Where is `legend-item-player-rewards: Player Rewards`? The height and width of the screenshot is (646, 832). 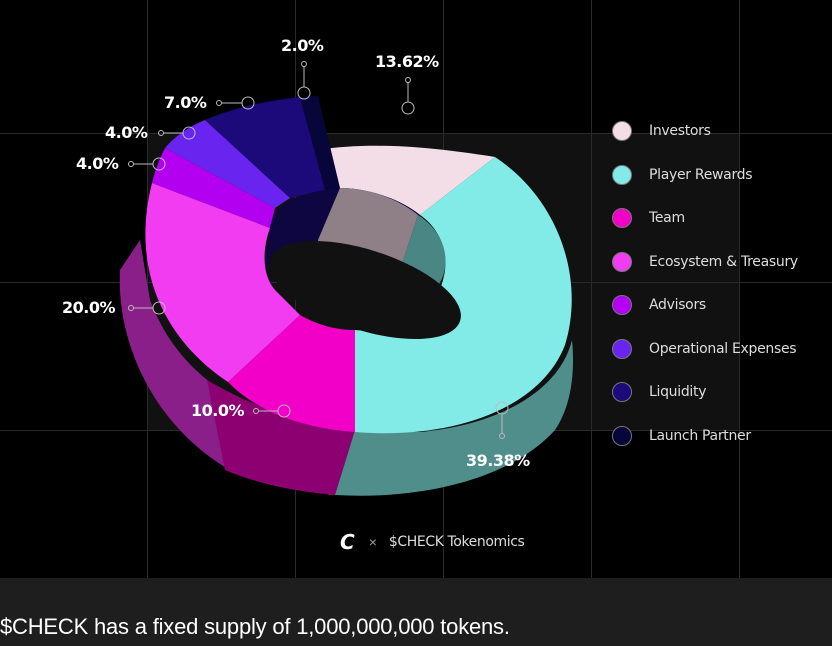
legend-item-player-rewards: Player Rewards is located at coordinates (682, 175).